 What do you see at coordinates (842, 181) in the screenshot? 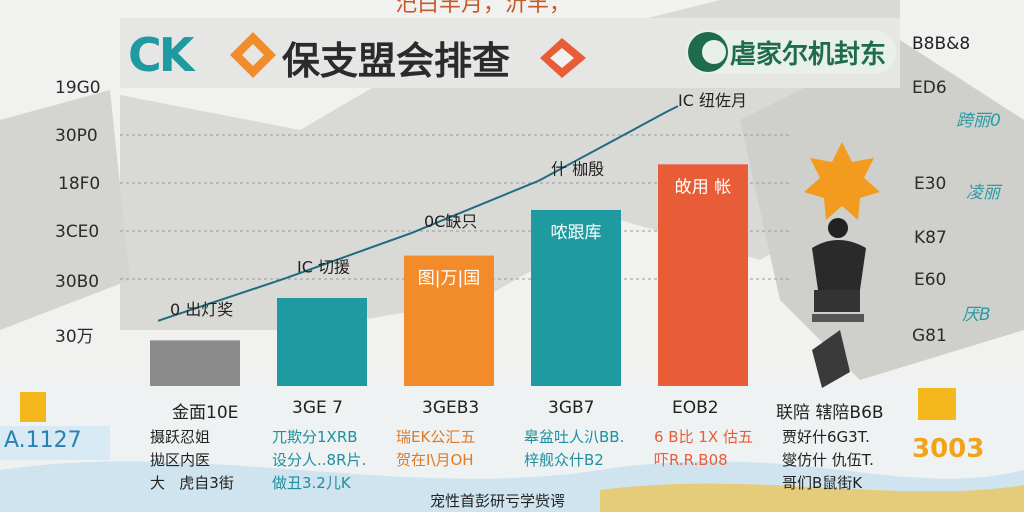
I see `sun-icon` at bounding box center [842, 181].